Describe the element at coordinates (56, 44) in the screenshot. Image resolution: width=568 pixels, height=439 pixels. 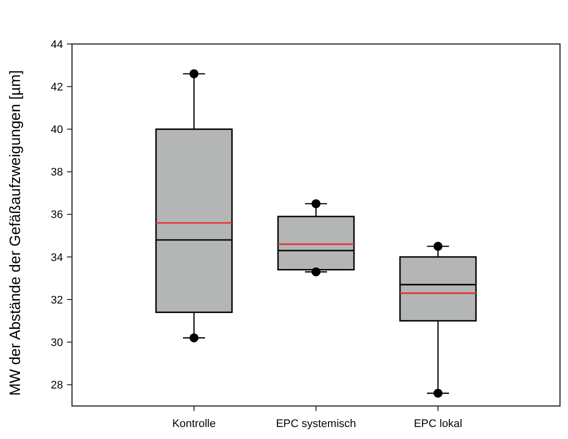
I see `y-tick-label: 44` at that location.